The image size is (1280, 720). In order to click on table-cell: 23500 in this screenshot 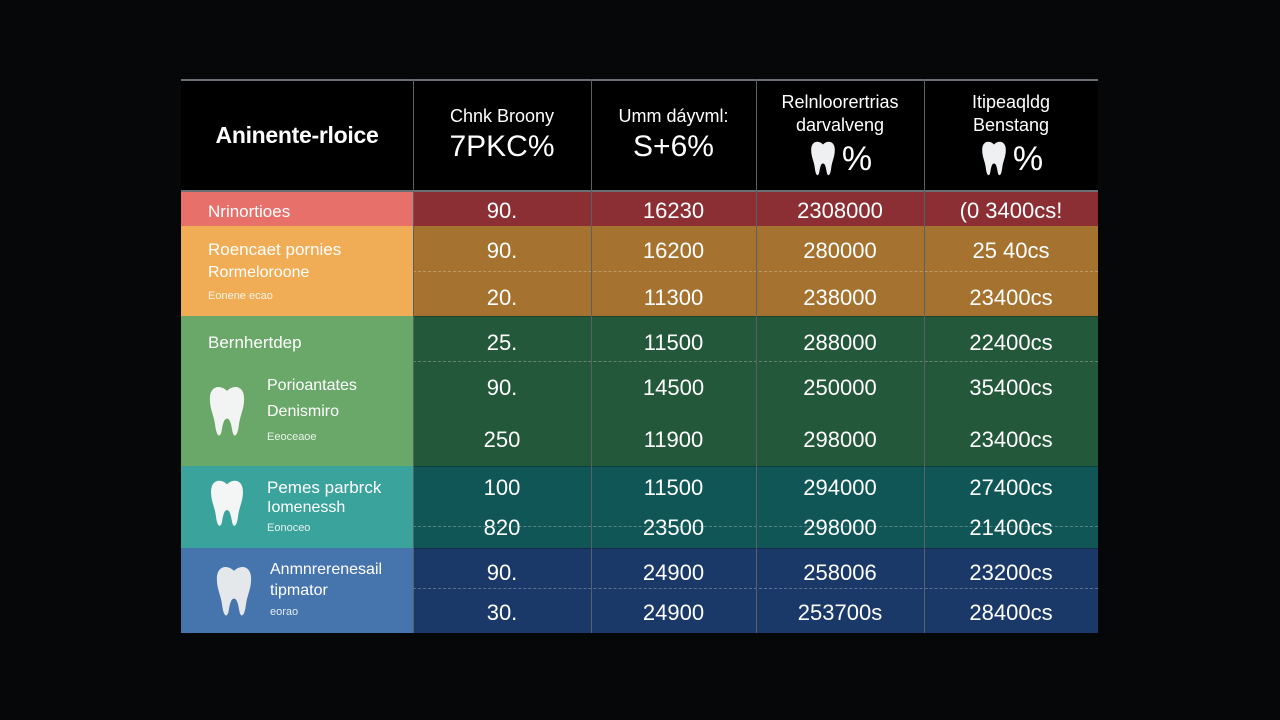, I will do `click(673, 527)`.